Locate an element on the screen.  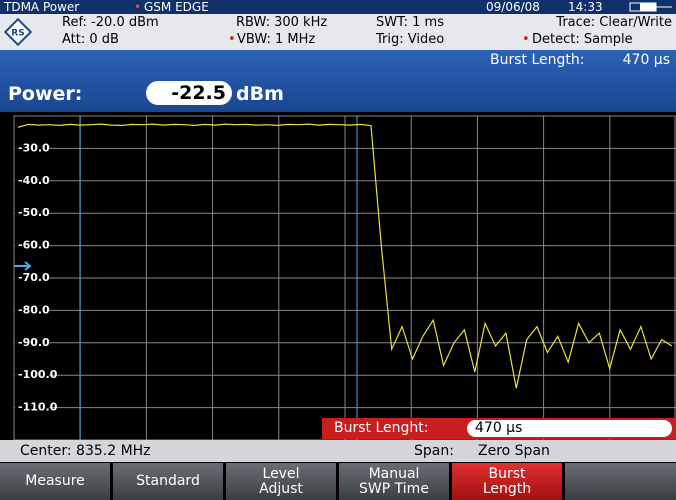
input-value: 470 µs is located at coordinates (569, 428).